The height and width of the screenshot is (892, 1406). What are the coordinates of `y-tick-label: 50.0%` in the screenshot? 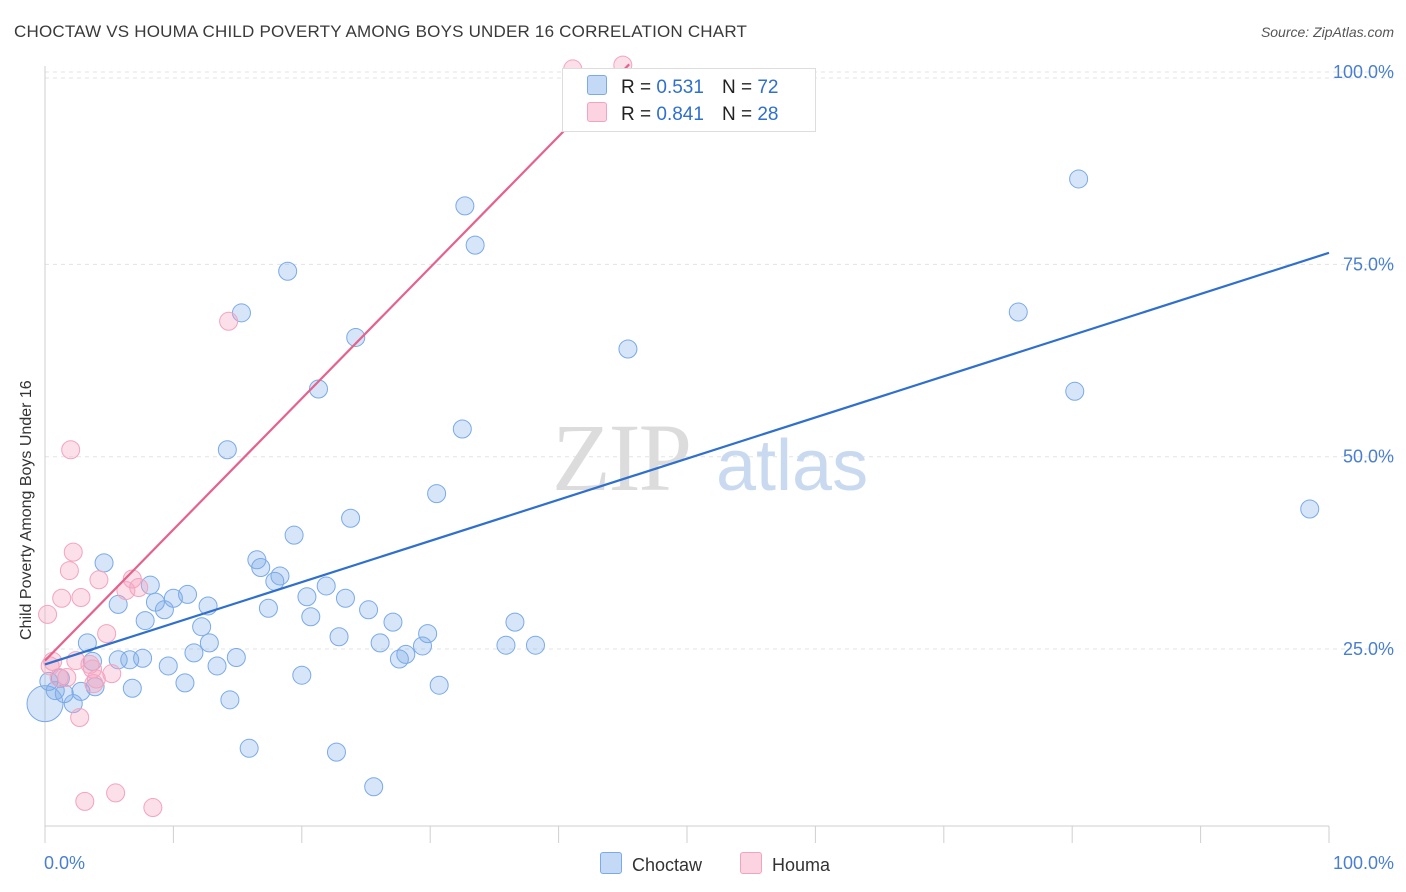 It's located at (1368, 457).